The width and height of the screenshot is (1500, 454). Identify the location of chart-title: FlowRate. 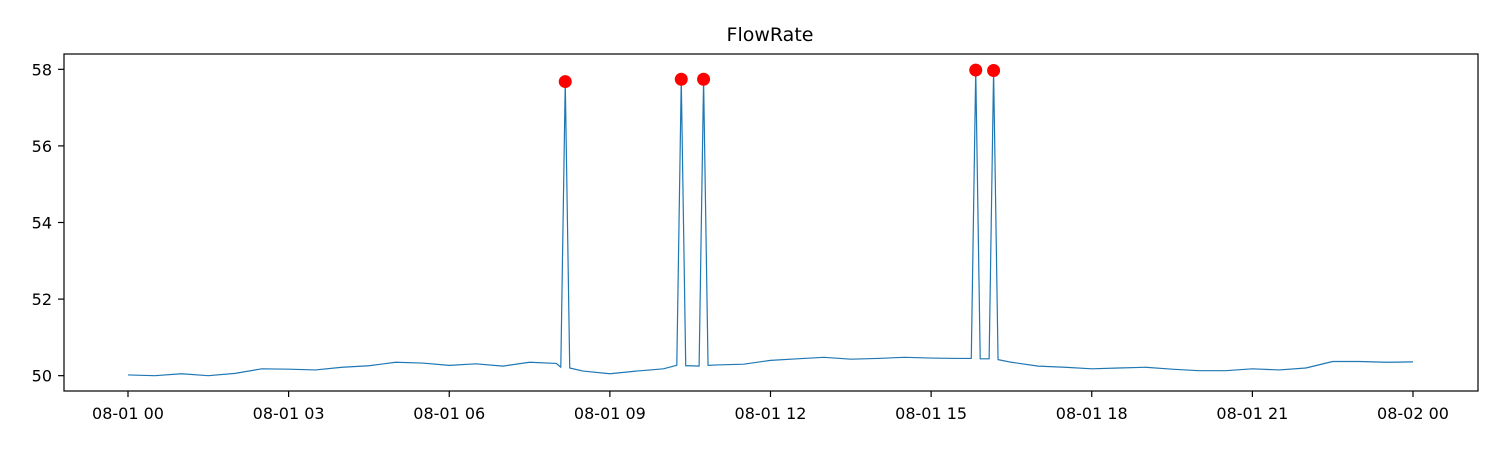
(770, 35).